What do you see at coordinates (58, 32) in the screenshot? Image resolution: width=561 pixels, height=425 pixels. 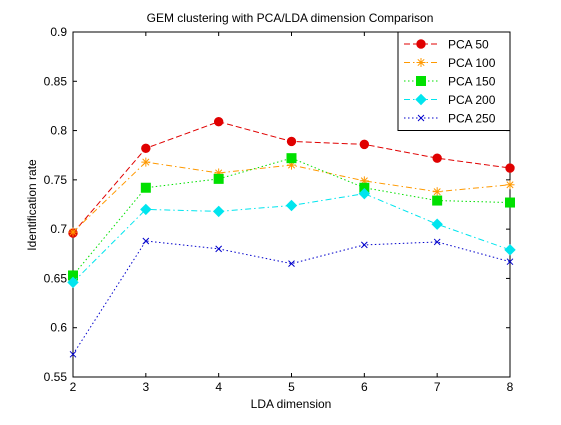 I see `y-tick-label: 0.9` at bounding box center [58, 32].